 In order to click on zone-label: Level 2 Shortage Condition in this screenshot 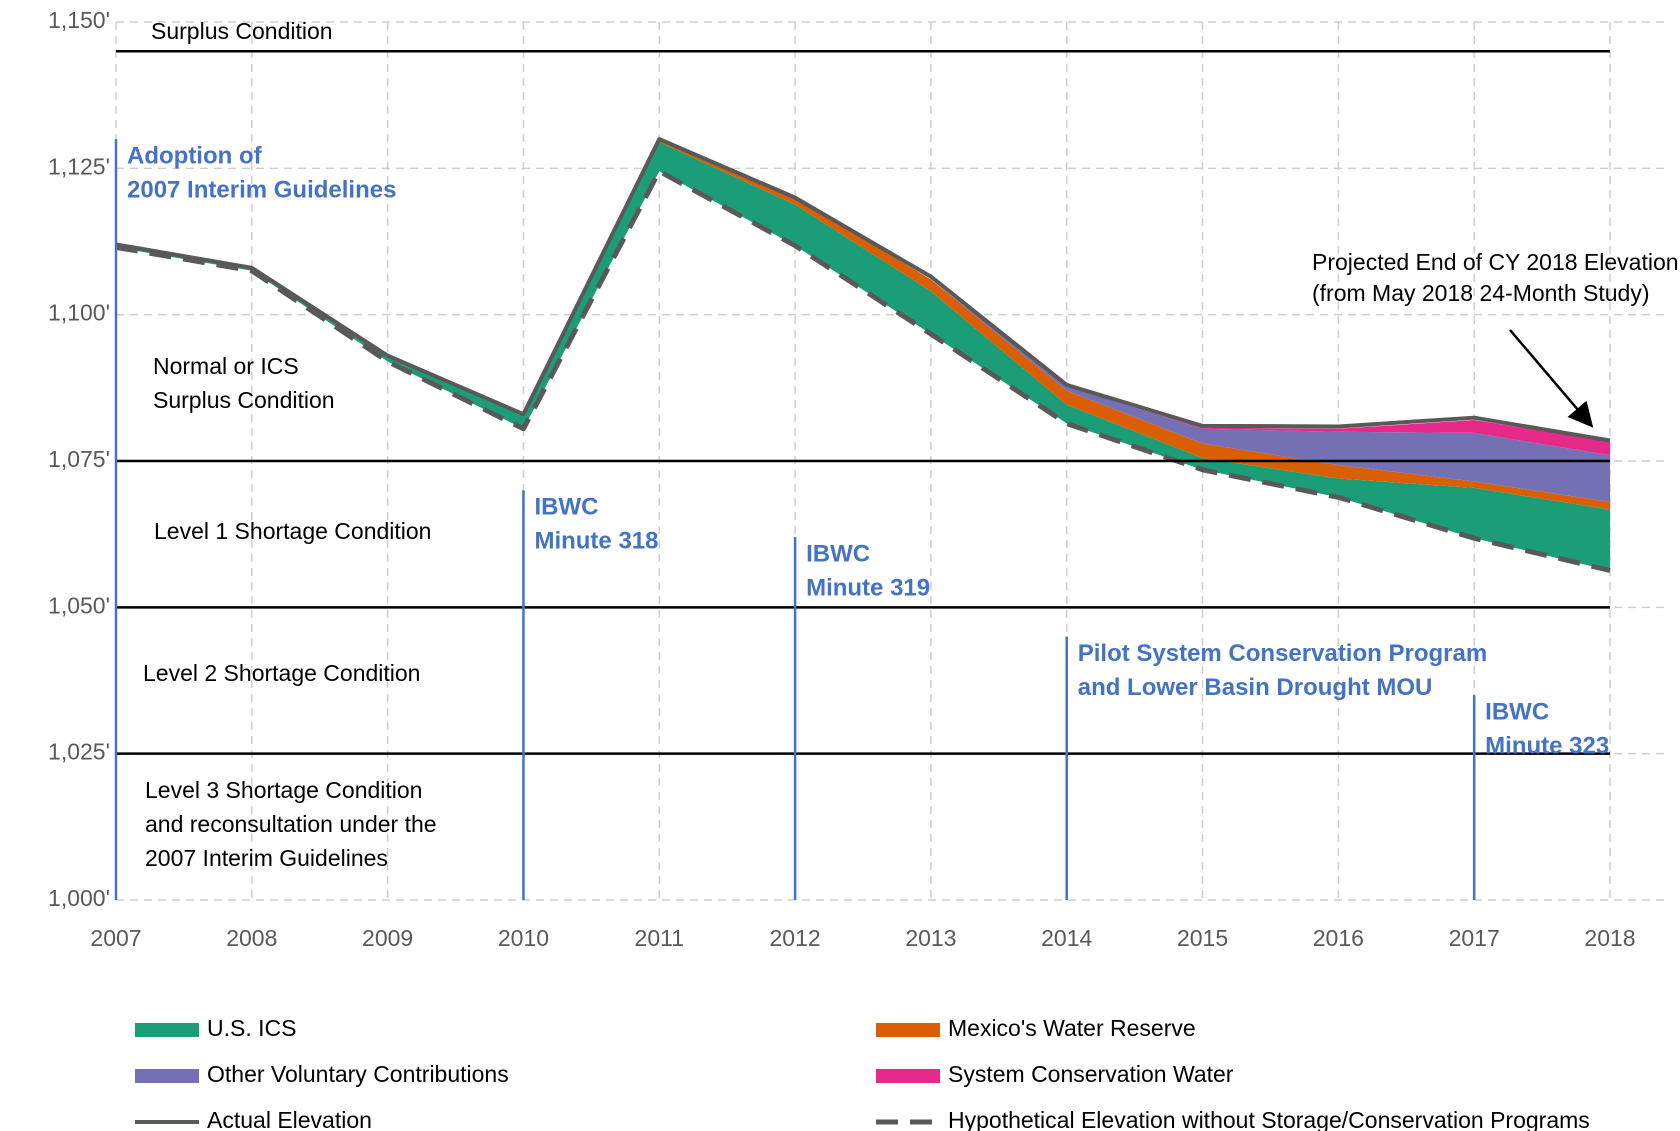, I will do `click(281, 673)`.